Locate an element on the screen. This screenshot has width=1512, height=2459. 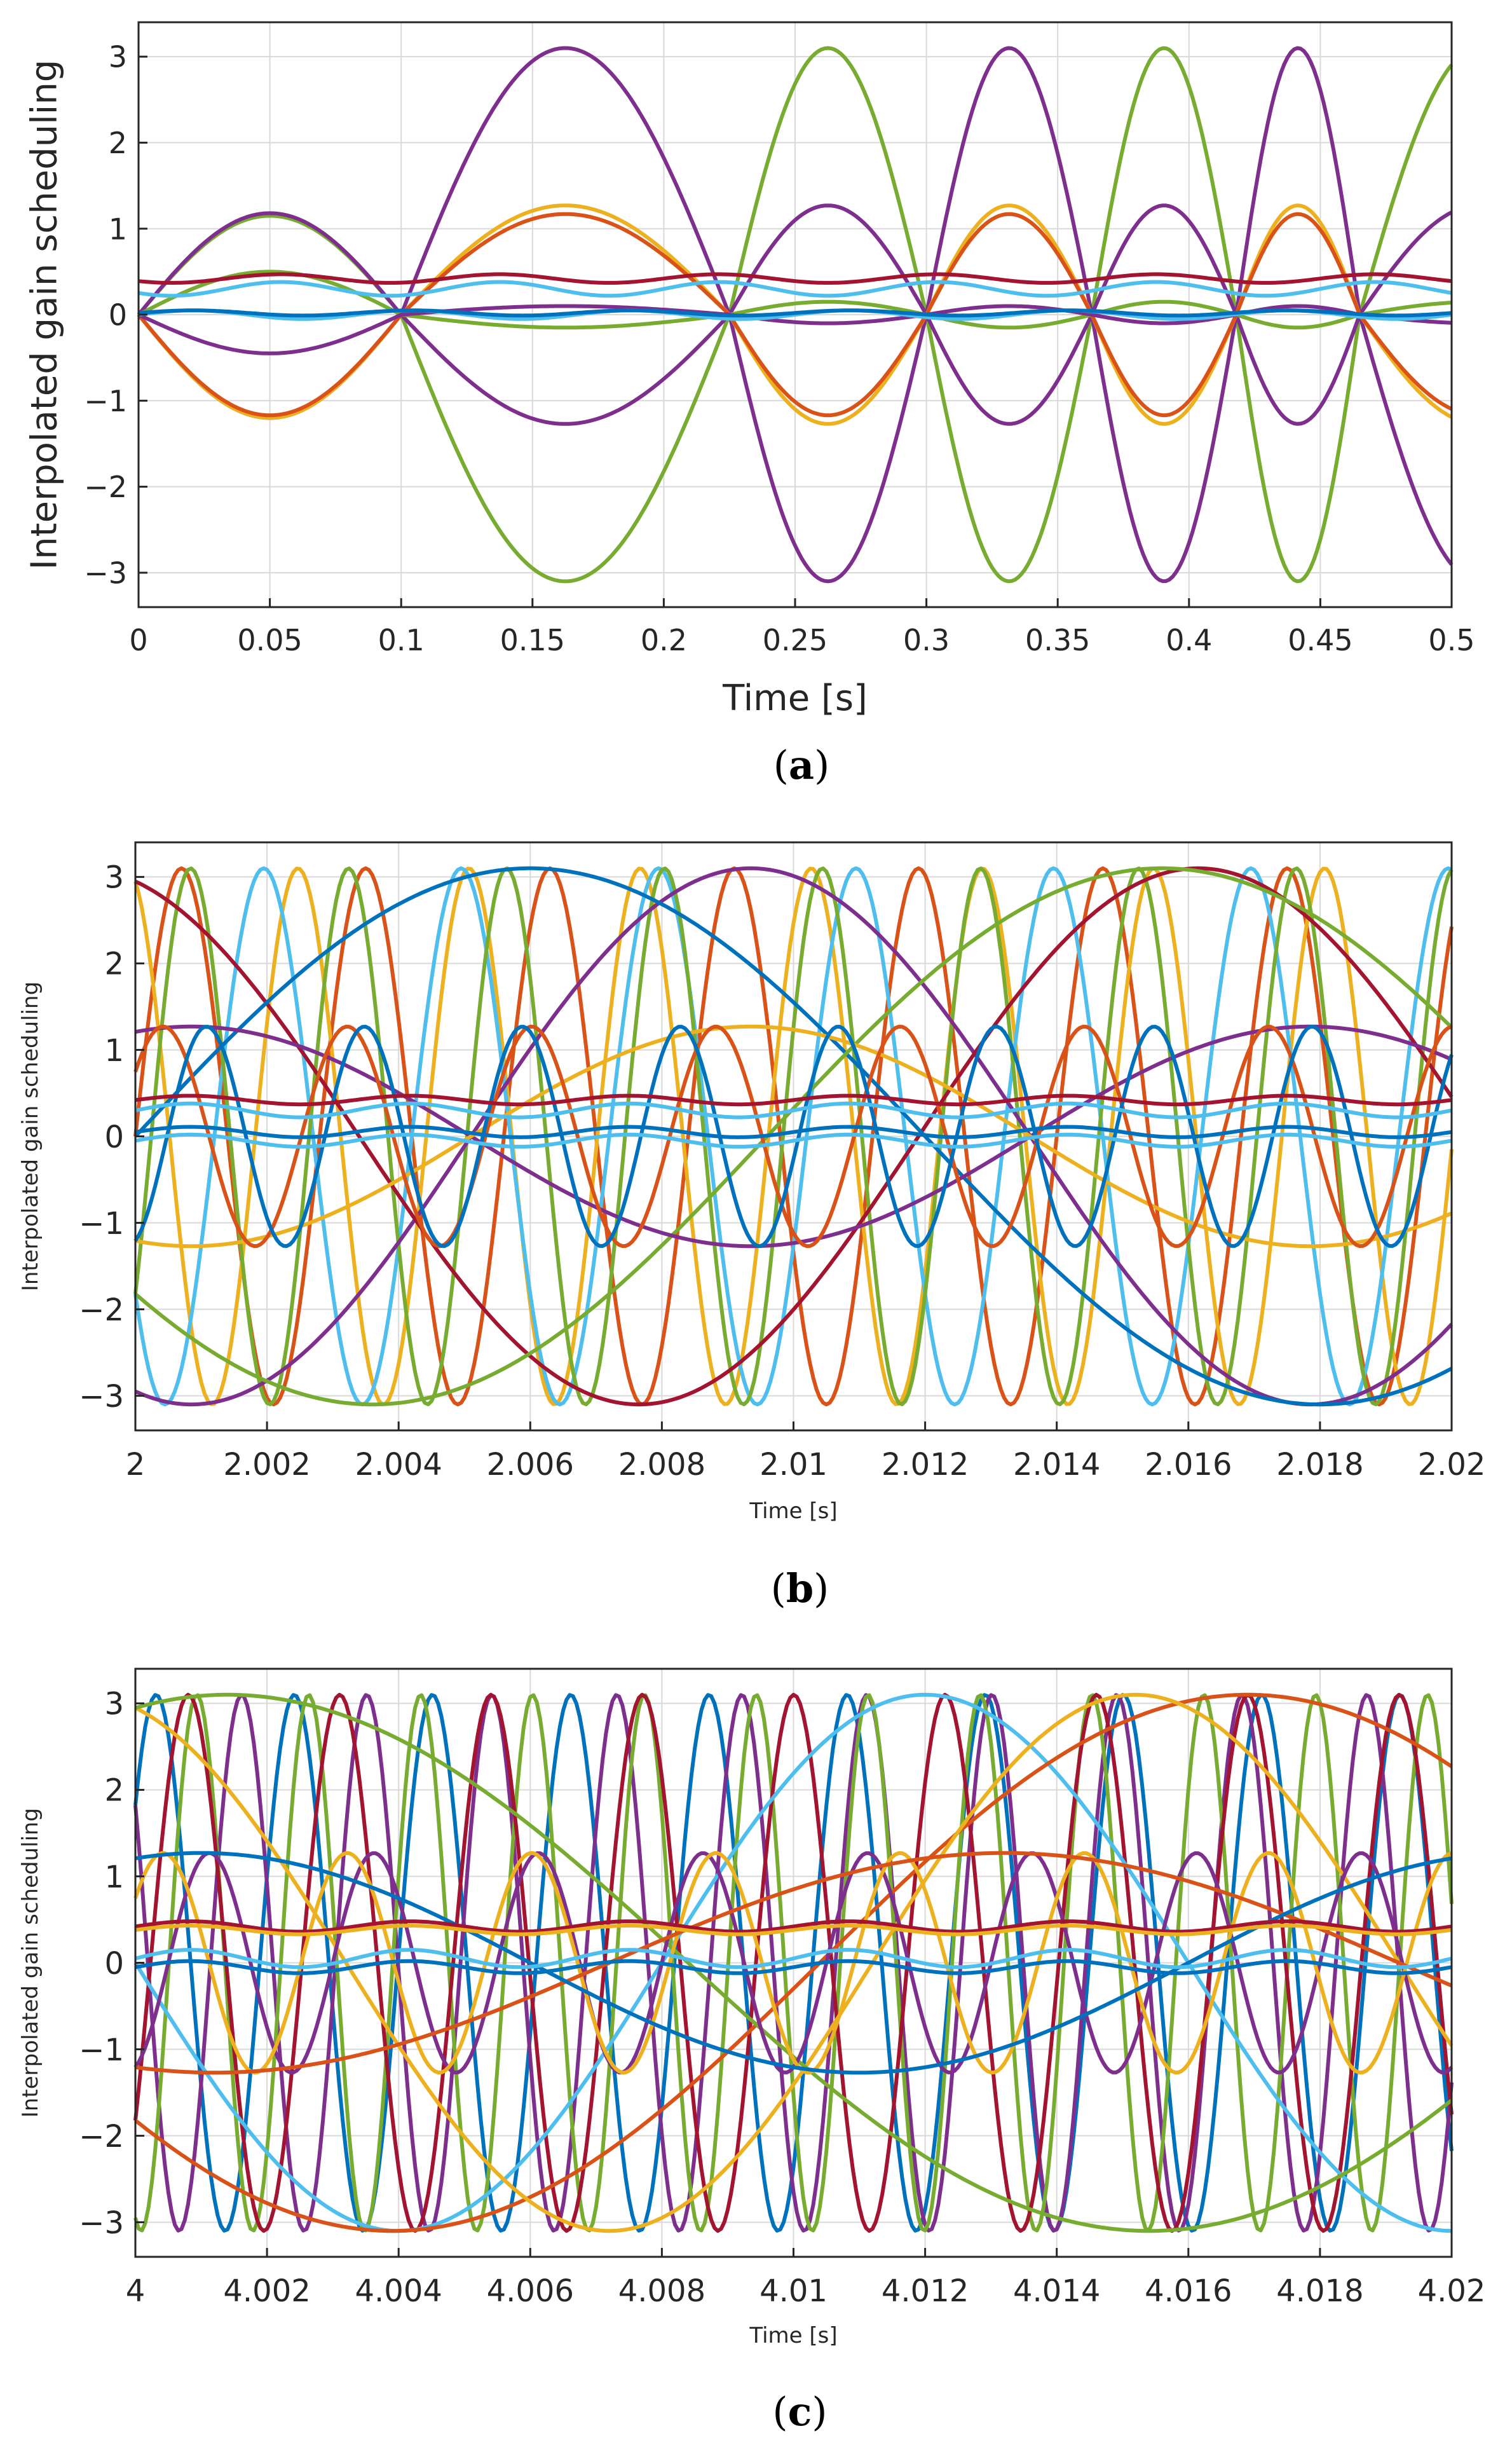
series-line-b13 is located at coordinates (793, 1100).